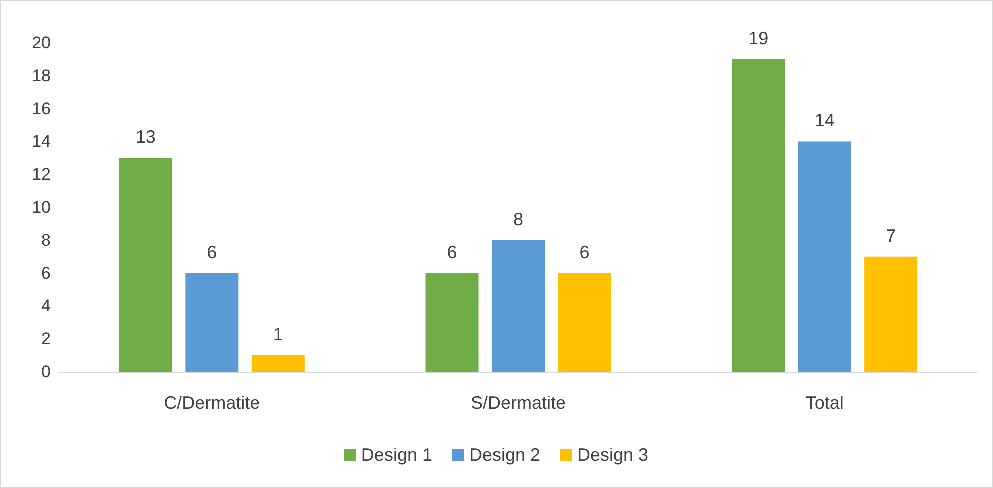 The image size is (993, 488). I want to click on data-label: 14, so click(824, 120).